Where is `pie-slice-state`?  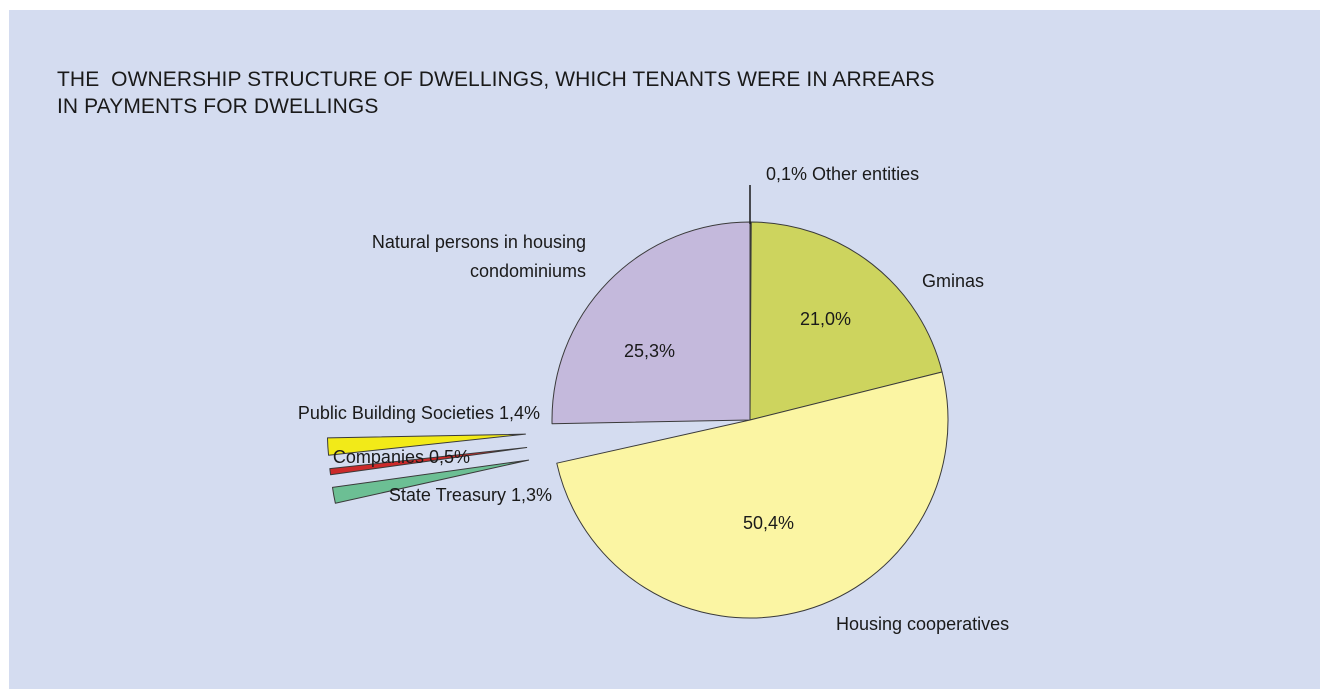
pie-slice-state is located at coordinates (430, 481).